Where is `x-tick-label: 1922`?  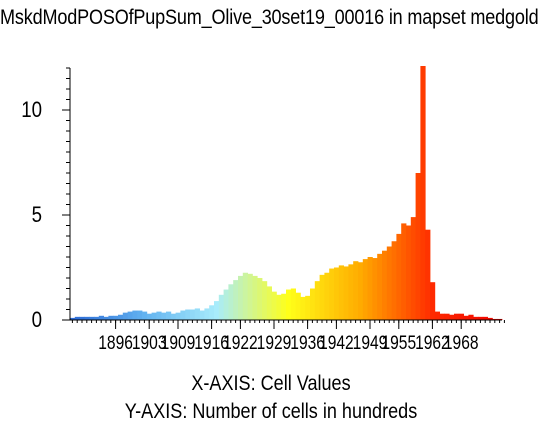 x-tick-label: 1922 is located at coordinates (240, 343).